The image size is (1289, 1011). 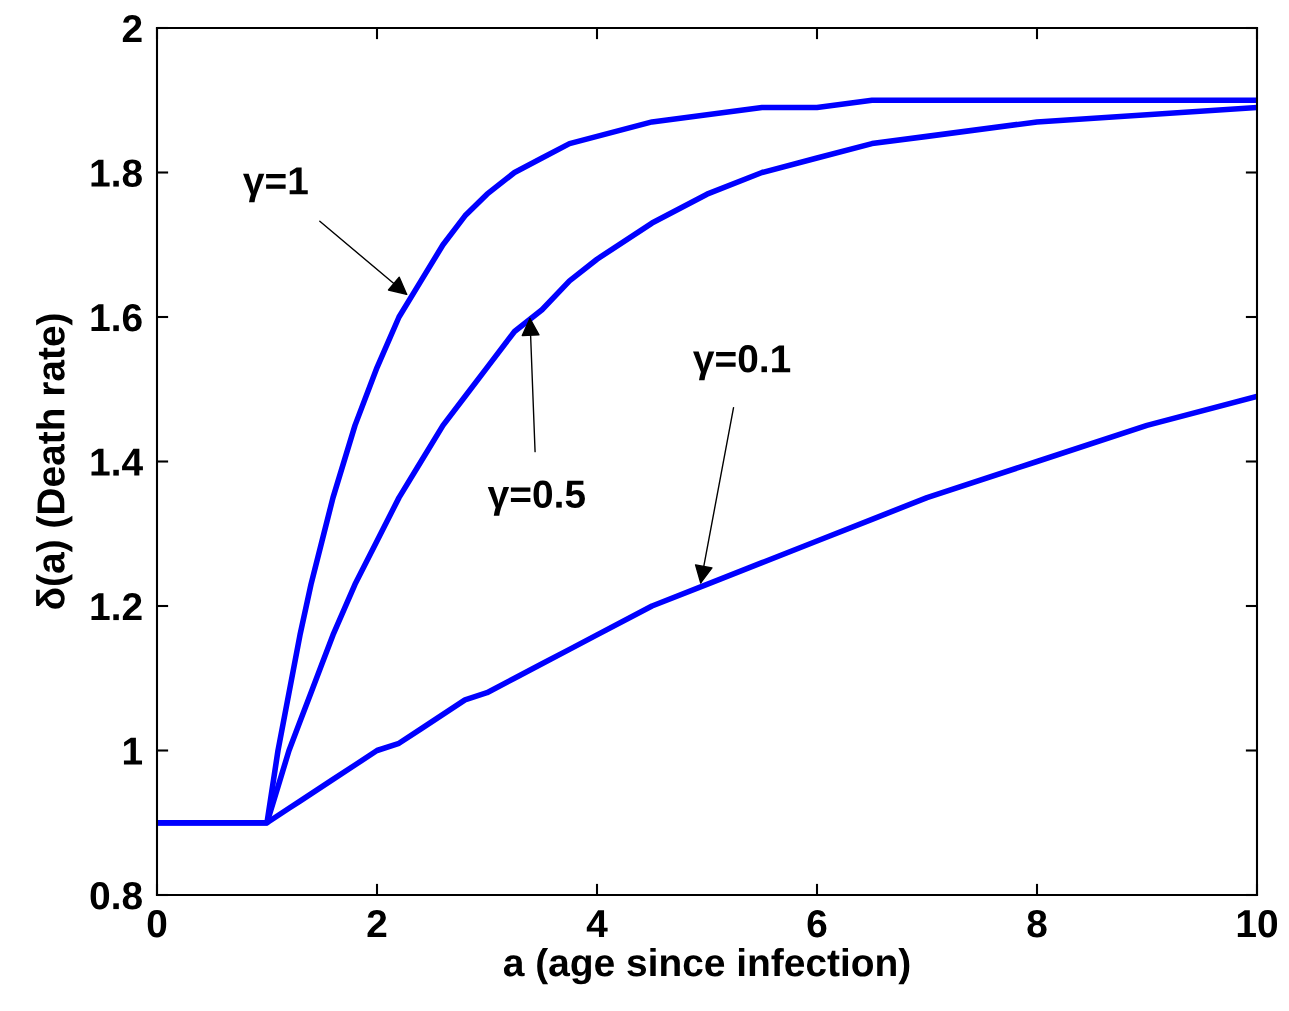 What do you see at coordinates (597, 924) in the screenshot?
I see `x-tick-label: 4` at bounding box center [597, 924].